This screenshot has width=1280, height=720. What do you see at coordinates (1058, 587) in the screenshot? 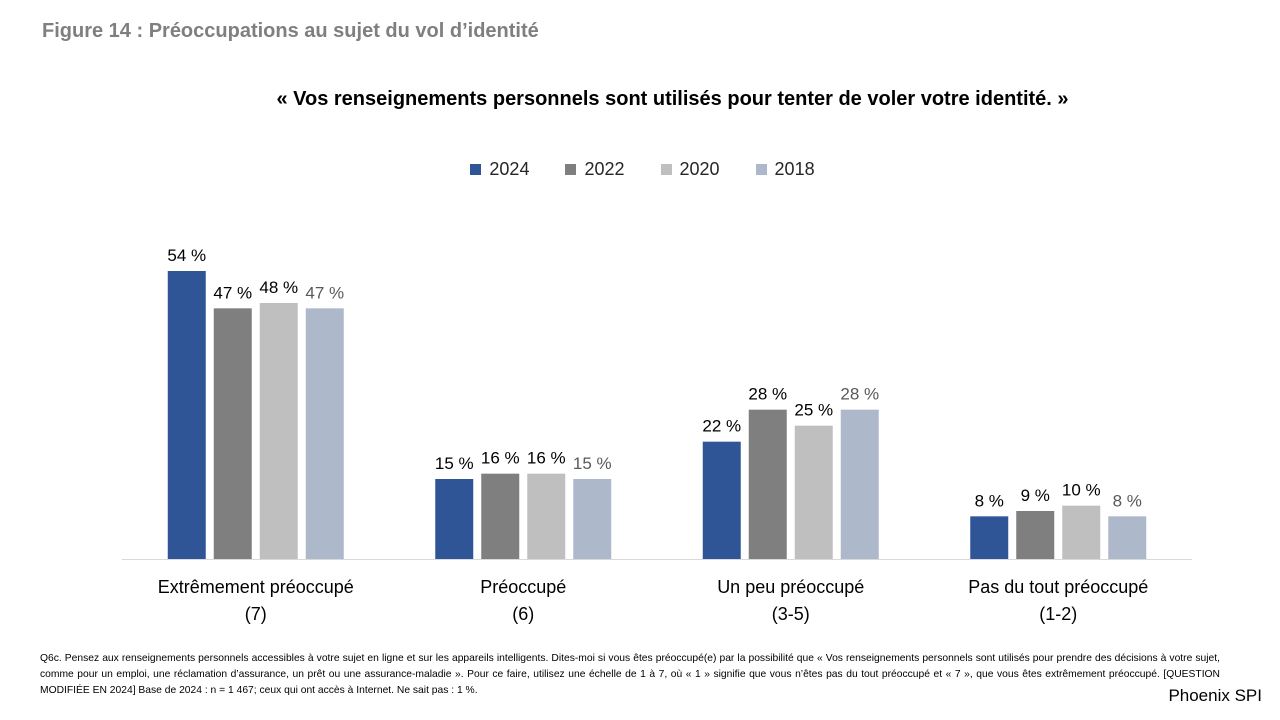
I see `category-label-4-line-1: Pas du tout préoccupé` at bounding box center [1058, 587].